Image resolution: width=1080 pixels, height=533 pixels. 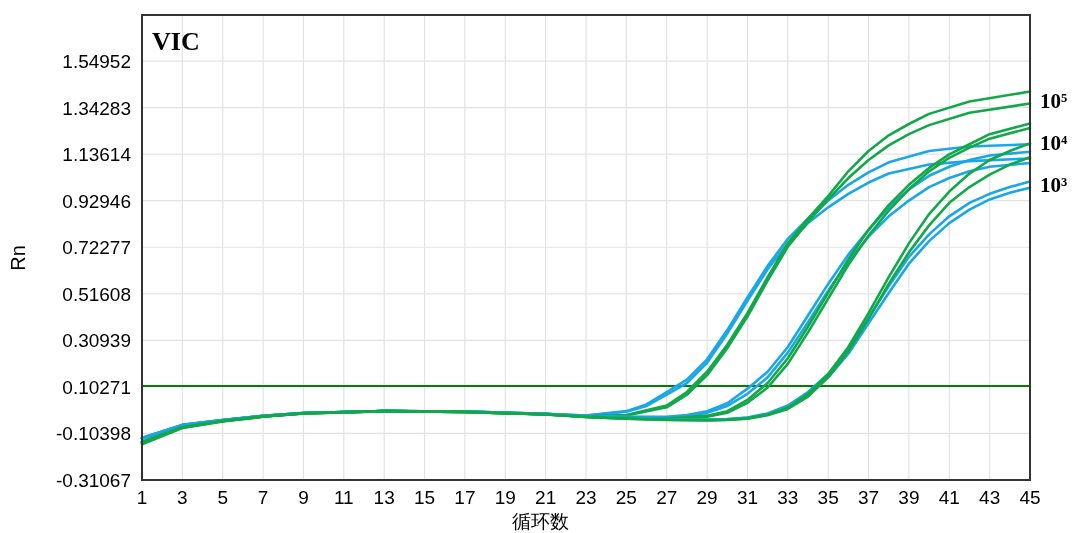 I want to click on x-tick-label: 9, so click(x=303, y=497).